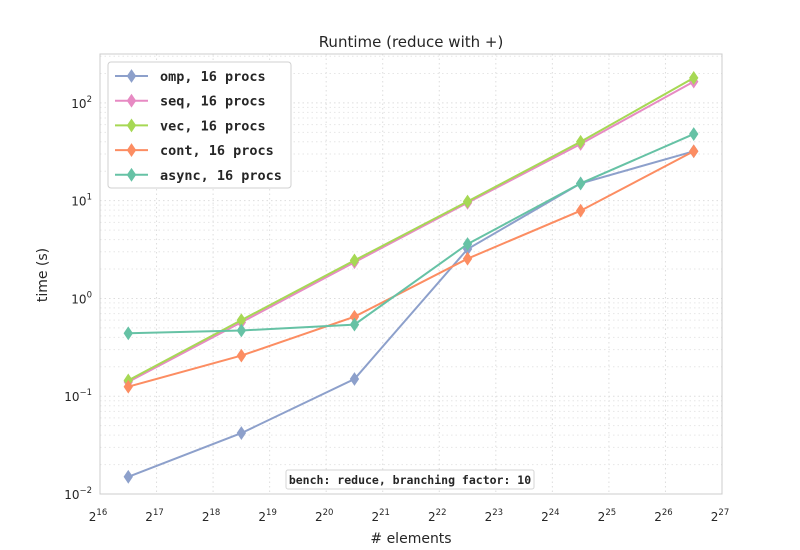 This screenshot has height=550, width=800. What do you see at coordinates (411, 42) in the screenshot?
I see `chart-title: Runtime (reduce with +)` at bounding box center [411, 42].